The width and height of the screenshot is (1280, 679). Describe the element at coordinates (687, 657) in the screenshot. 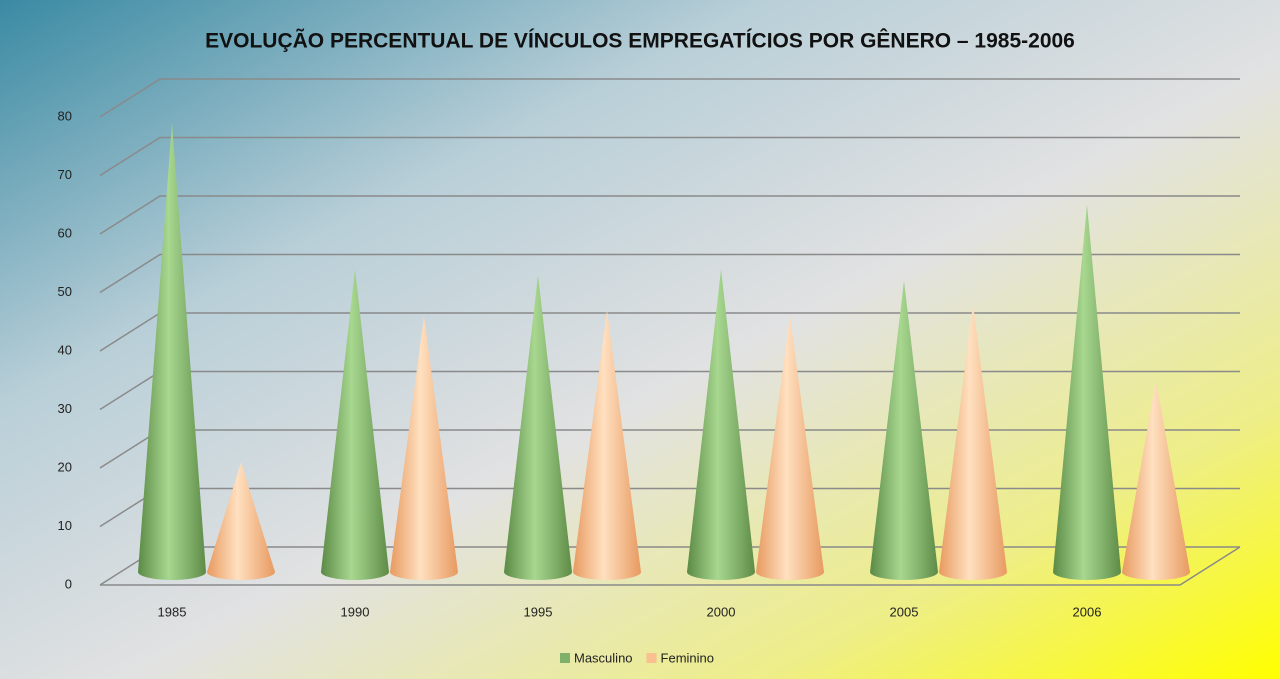

I see `legend-label: Feminino` at that location.